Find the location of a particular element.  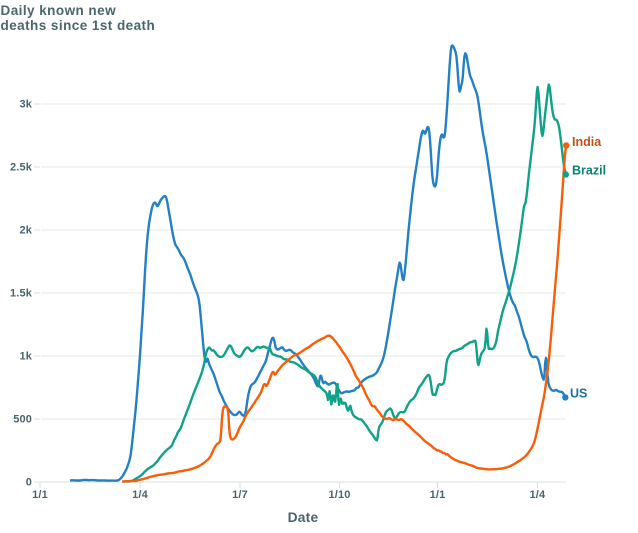

svg-text: 3k is located at coordinates (25, 105).